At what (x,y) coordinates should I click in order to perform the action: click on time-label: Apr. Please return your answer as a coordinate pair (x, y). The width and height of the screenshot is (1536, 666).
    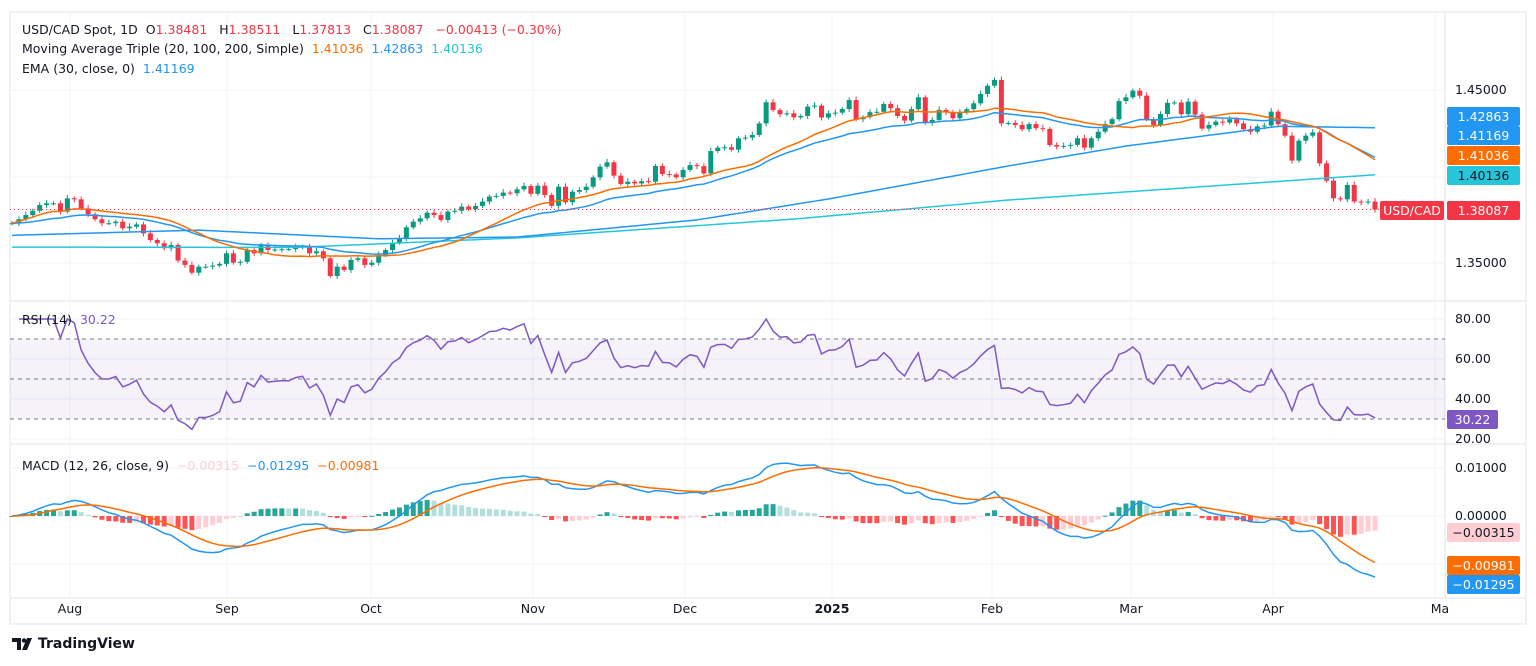
    Looking at the image, I should click on (1273, 608).